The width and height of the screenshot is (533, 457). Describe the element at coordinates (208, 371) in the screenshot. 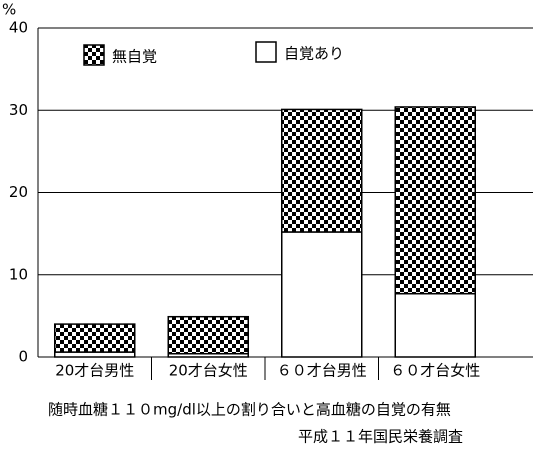

I see `x-tick-label: 20才台女性` at that location.